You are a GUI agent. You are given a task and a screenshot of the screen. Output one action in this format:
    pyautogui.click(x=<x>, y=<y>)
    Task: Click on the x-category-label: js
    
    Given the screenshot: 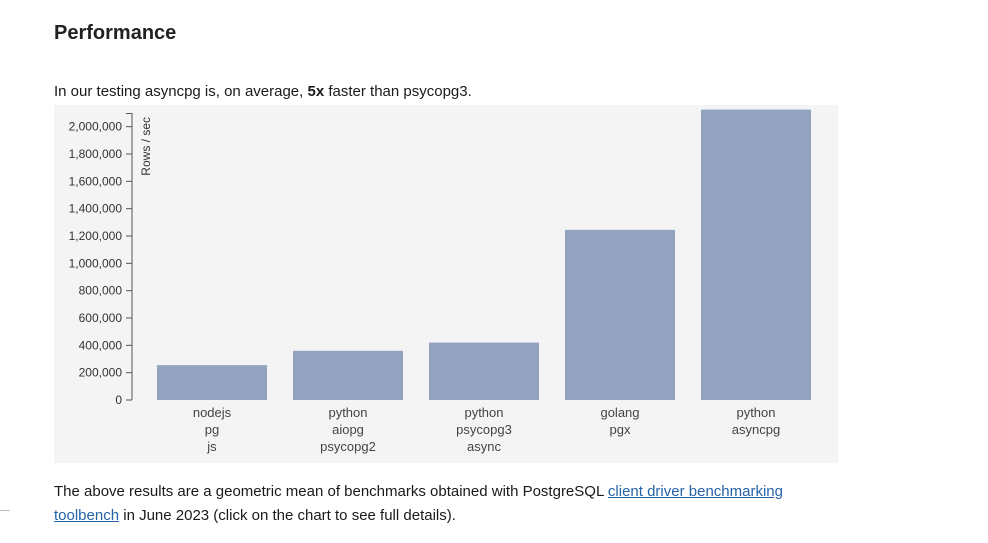 What is the action you would take?
    pyautogui.click(x=211, y=446)
    